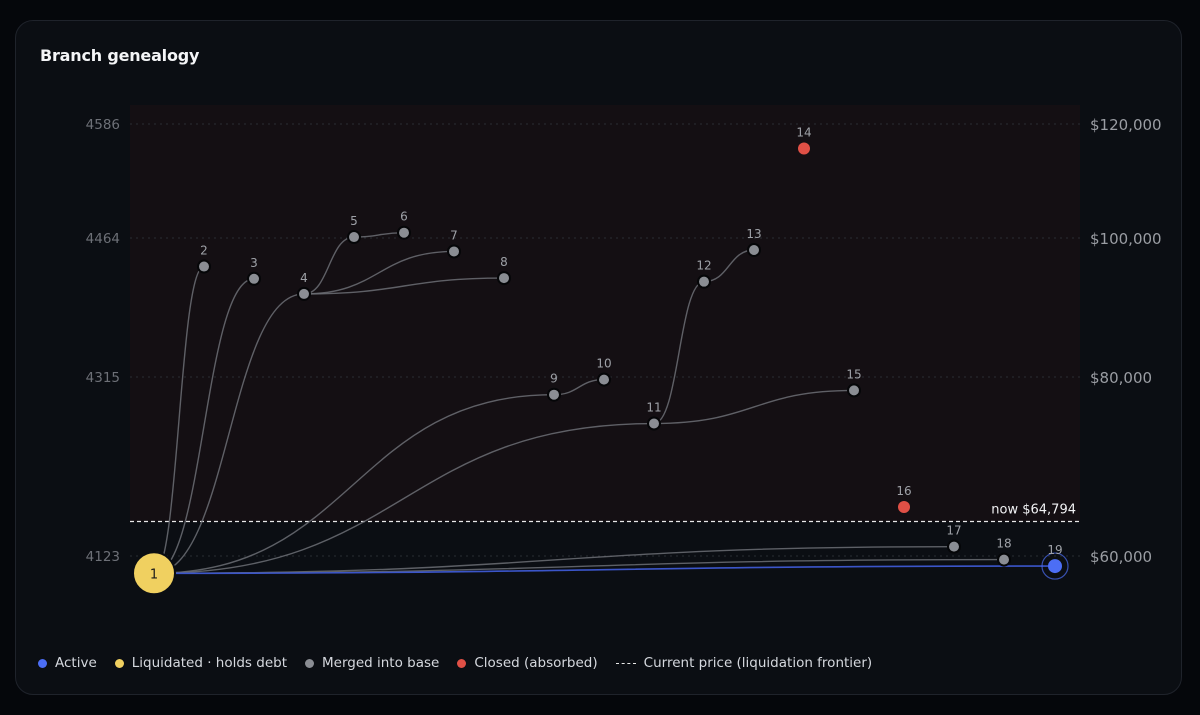 Image resolution: width=1200 pixels, height=715 pixels. What do you see at coordinates (454, 235) in the screenshot?
I see `node-label: 7` at bounding box center [454, 235].